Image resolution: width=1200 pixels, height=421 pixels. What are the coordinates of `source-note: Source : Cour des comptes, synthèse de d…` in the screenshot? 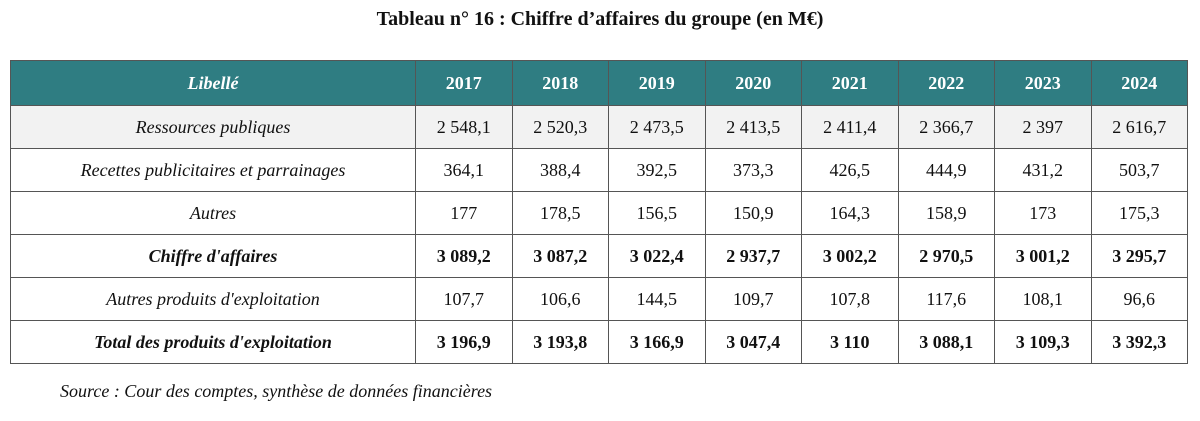 It's located at (276, 391).